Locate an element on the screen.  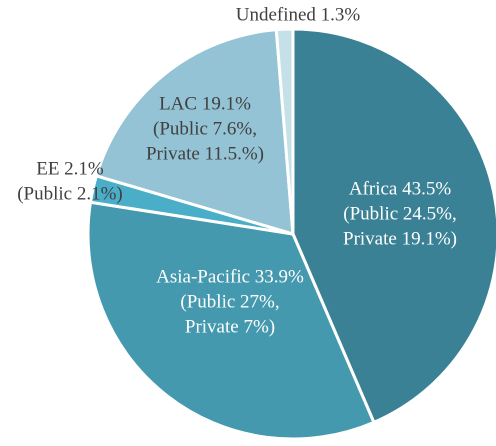
slice-label: EE 2.1% is located at coordinates (70, 168).